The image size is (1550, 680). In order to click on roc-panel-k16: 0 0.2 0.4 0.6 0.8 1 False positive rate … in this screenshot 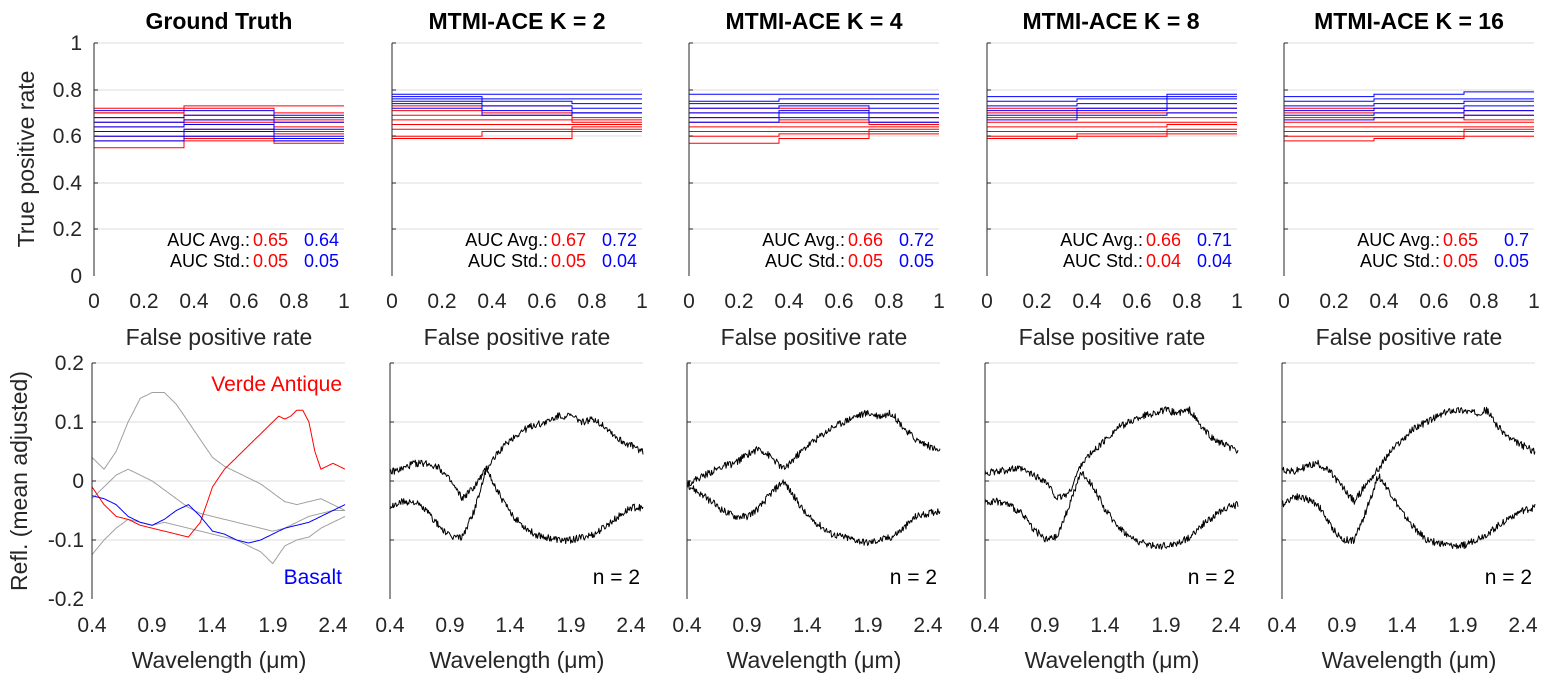, I will do `click(1409, 196)`.